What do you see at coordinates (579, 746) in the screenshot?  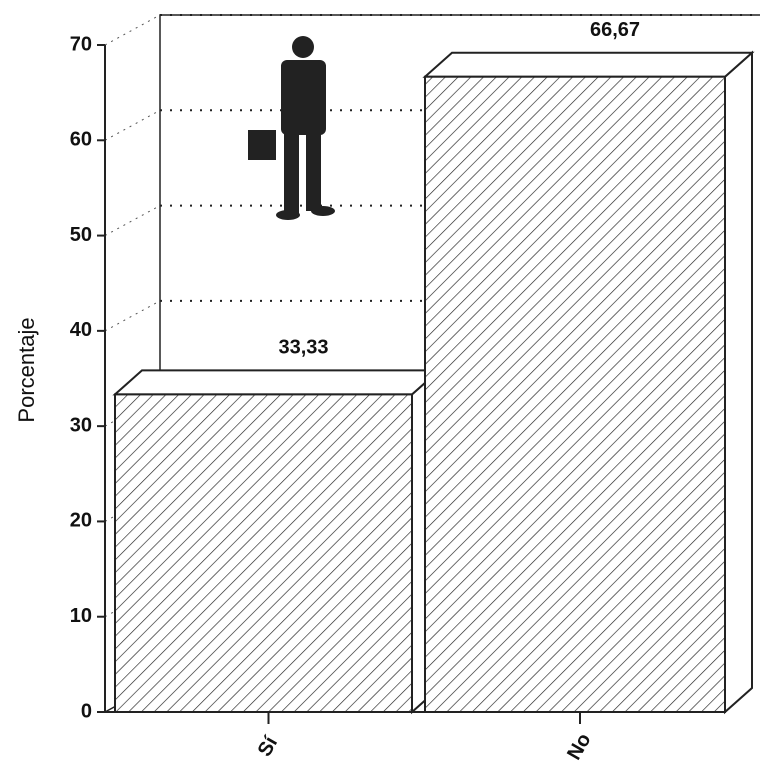 I see `x-tick-label: No` at bounding box center [579, 746].